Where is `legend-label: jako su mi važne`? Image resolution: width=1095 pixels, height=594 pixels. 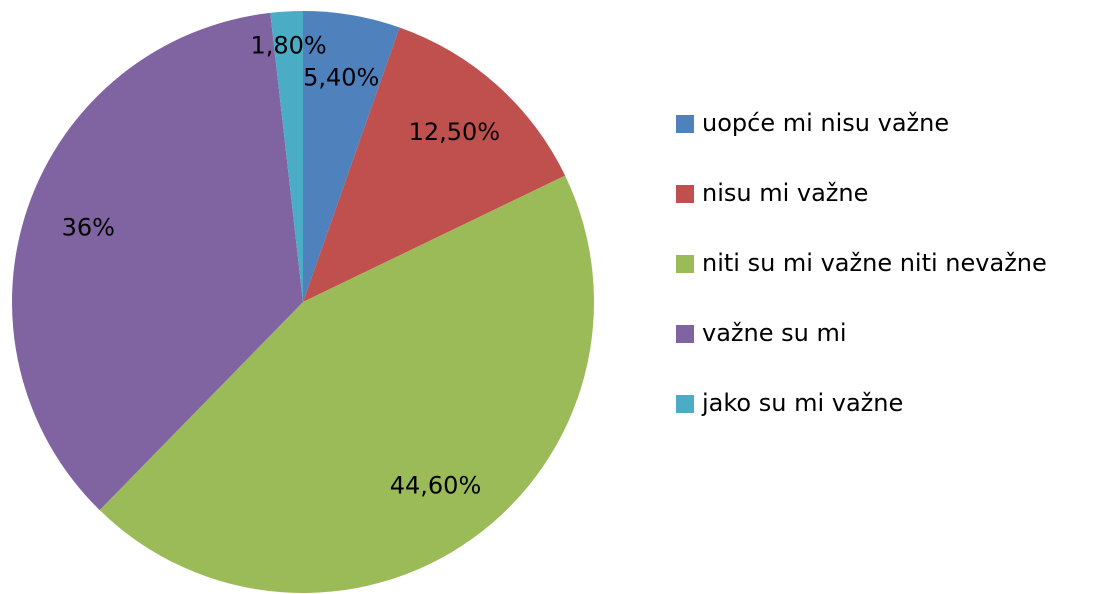
legend-label: jako su mi važne is located at coordinates (802, 403).